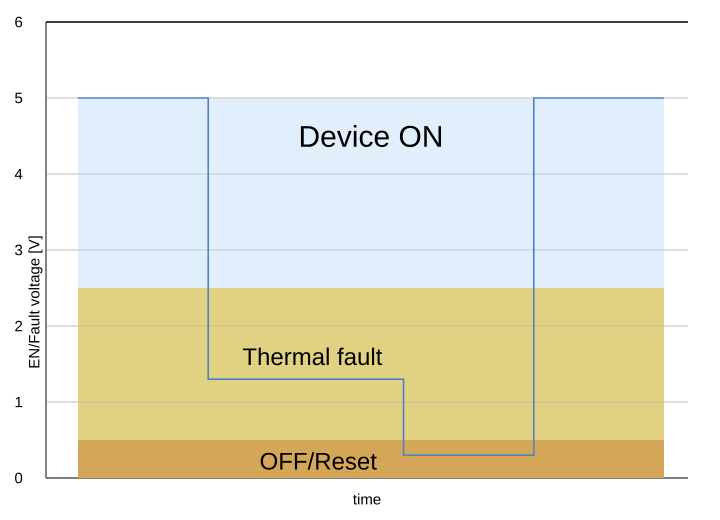 Image resolution: width=720 pixels, height=520 pixels. Describe the element at coordinates (18, 326) in the screenshot. I see `y-tick-label: 2` at that location.